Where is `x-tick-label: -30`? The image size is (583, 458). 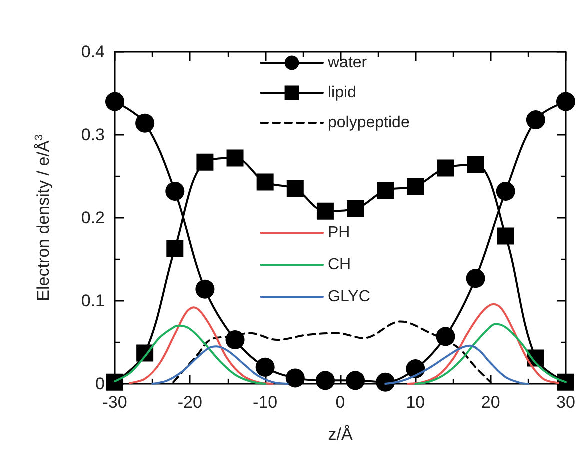 x-tick-label: -30 is located at coordinates (115, 402).